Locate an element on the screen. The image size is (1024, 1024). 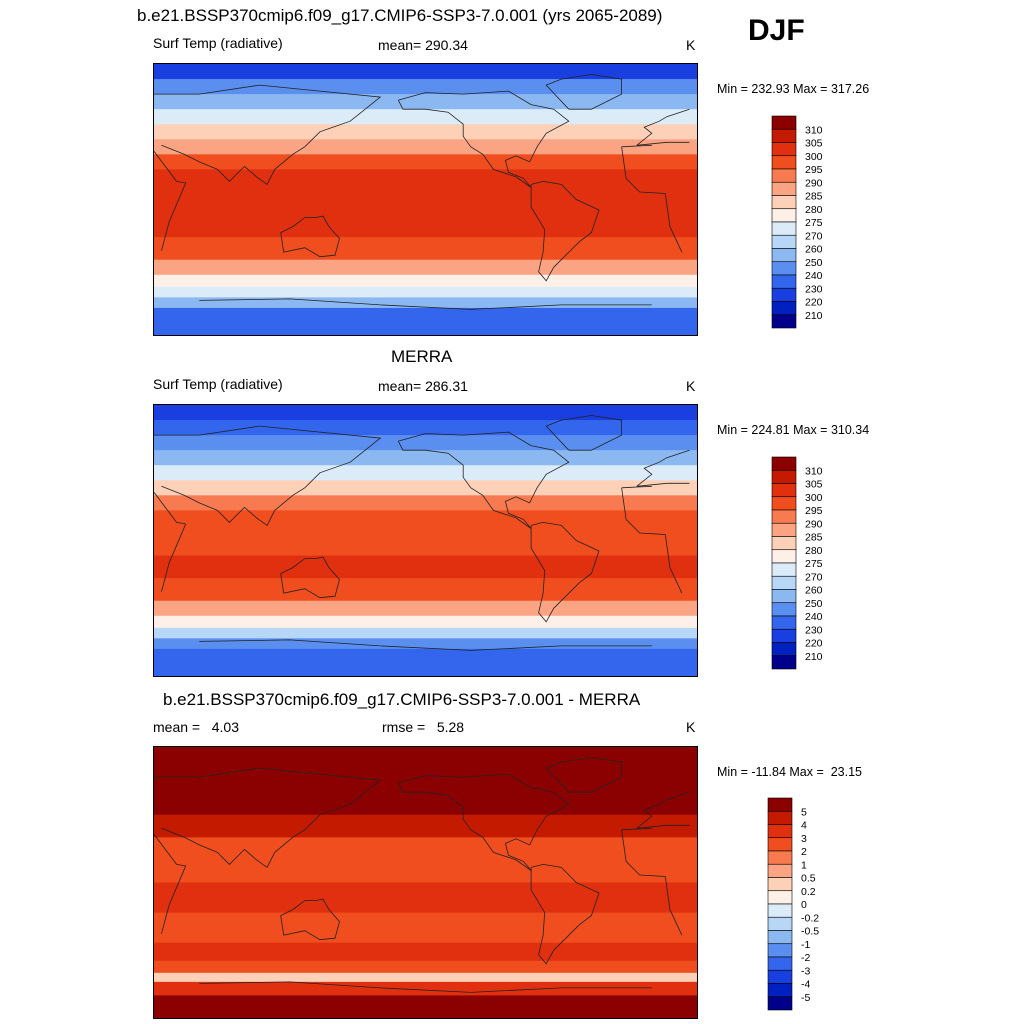
colorbar-tick-label: -5 is located at coordinates (805, 998).